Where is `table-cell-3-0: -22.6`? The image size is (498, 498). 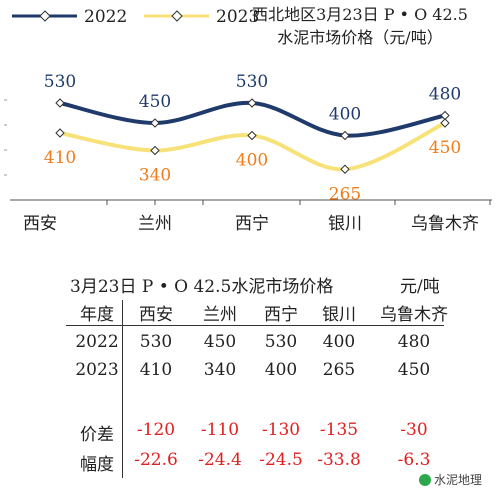 table-cell-3-0: -22.6 is located at coordinates (156, 460).